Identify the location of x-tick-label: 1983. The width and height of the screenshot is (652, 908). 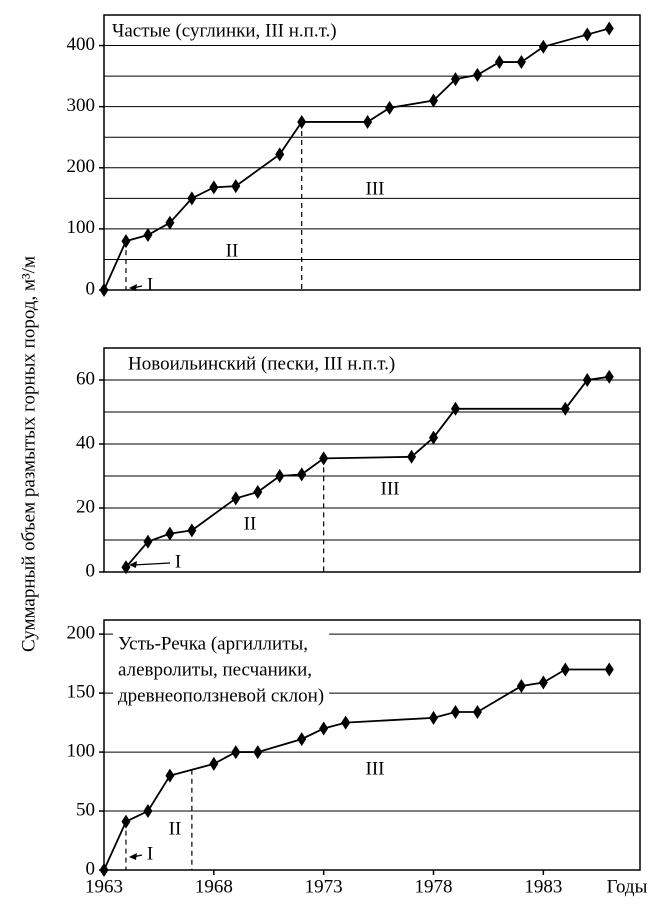
(543, 886).